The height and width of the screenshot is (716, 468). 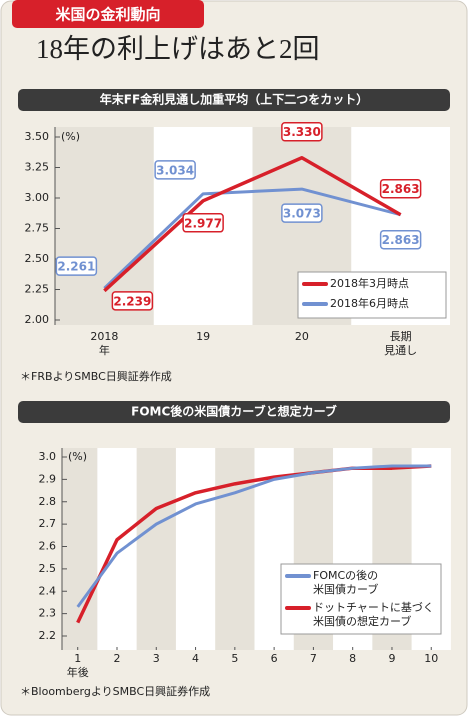 What do you see at coordinates (345, 582) in the screenshot?
I see `legend-label: FOMCの後の米国債カーブ` at bounding box center [345, 582].